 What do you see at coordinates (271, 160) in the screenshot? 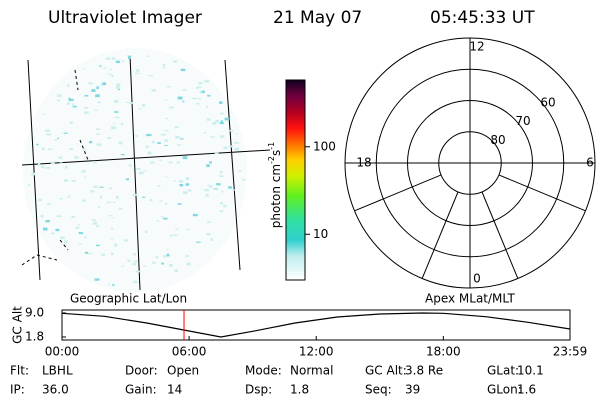
I see `unit-exp: -2` at bounding box center [271, 160].